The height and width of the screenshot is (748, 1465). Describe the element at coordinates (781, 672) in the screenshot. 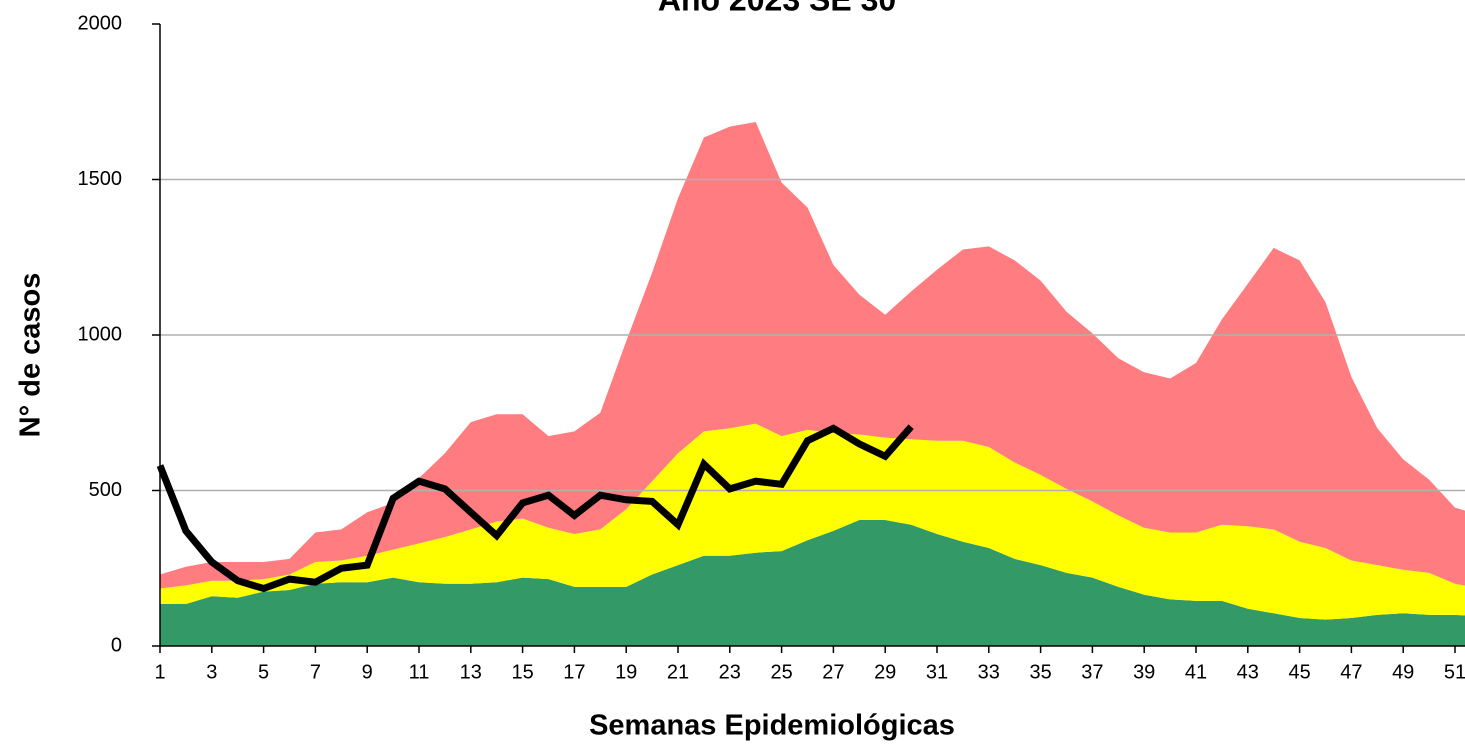

I see `x-tick-label: 25` at that location.